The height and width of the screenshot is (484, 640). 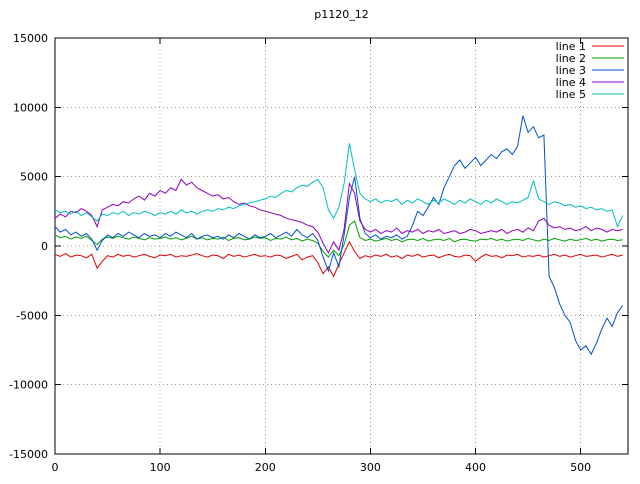 I want to click on y-tick-label: 5000, so click(x=34, y=177).